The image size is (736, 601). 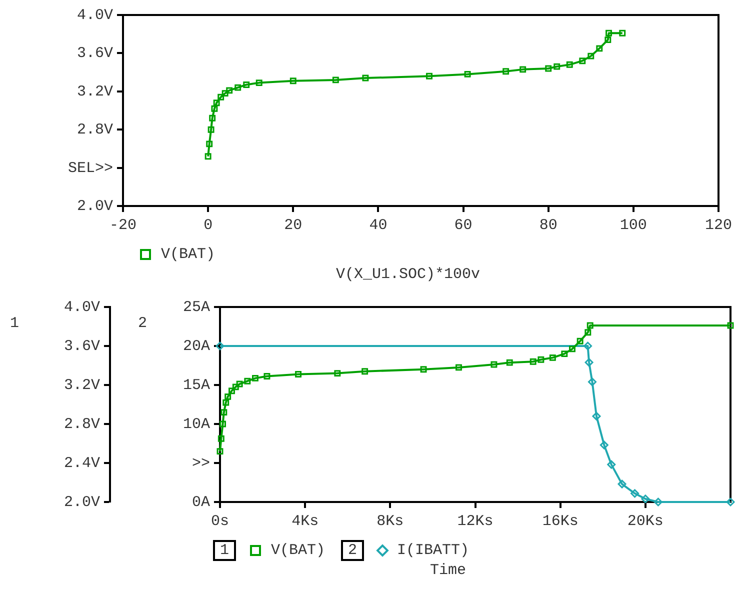 What do you see at coordinates (718, 225) in the screenshot?
I see `x-tick-label: 120` at bounding box center [718, 225].